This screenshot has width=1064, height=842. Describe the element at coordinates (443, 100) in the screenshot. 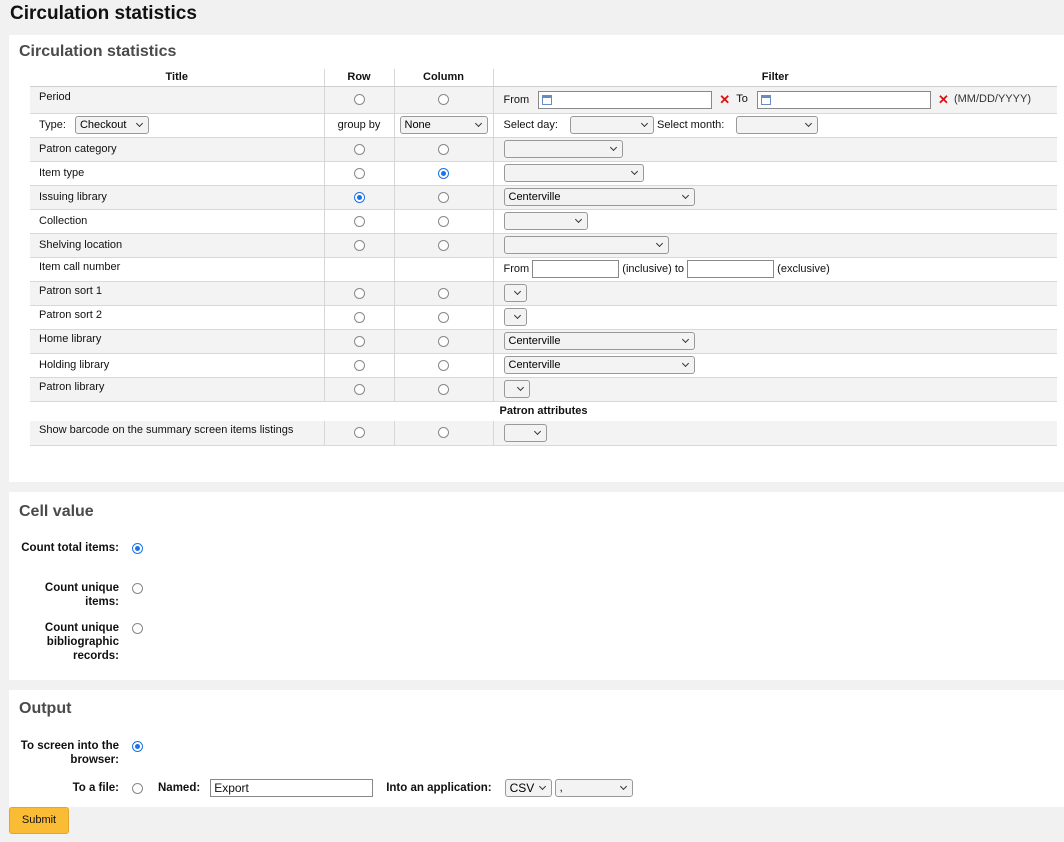

I see `period-column-radio` at that location.